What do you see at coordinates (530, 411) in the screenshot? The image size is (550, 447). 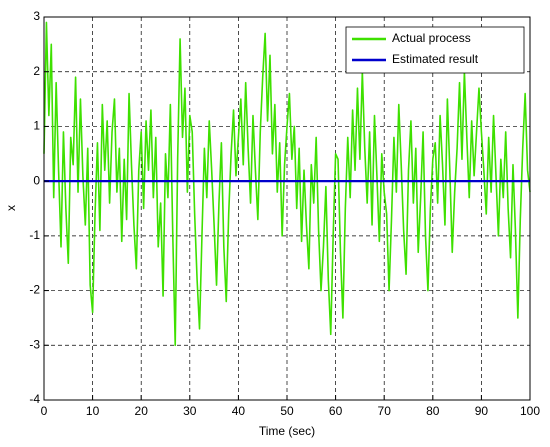 I see `x-tick-label: 100` at bounding box center [530, 411].